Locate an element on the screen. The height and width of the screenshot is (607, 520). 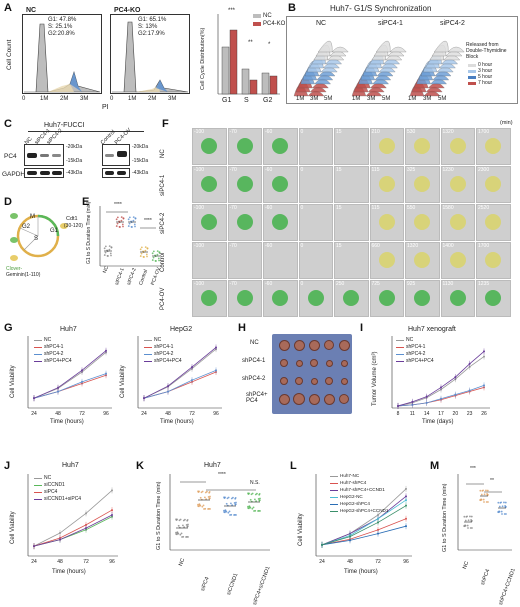
g-ylabel: Cell Viability is located at coordinates (13, 381).